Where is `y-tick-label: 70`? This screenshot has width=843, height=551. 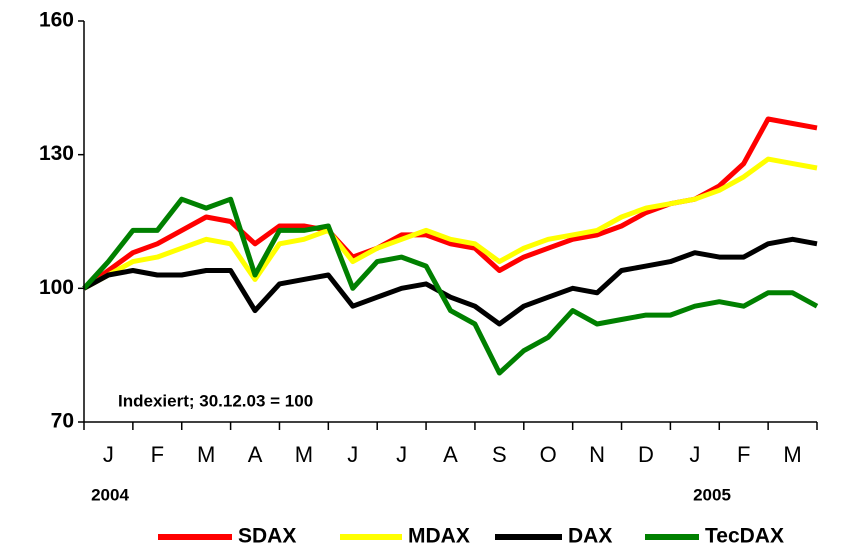
y-tick-label: 70 is located at coordinates (62, 421).